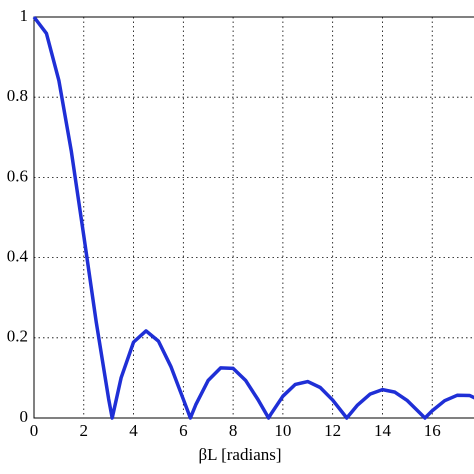 The width and height of the screenshot is (474, 474). What do you see at coordinates (332, 430) in the screenshot?
I see `x-tick-label: 12` at bounding box center [332, 430].